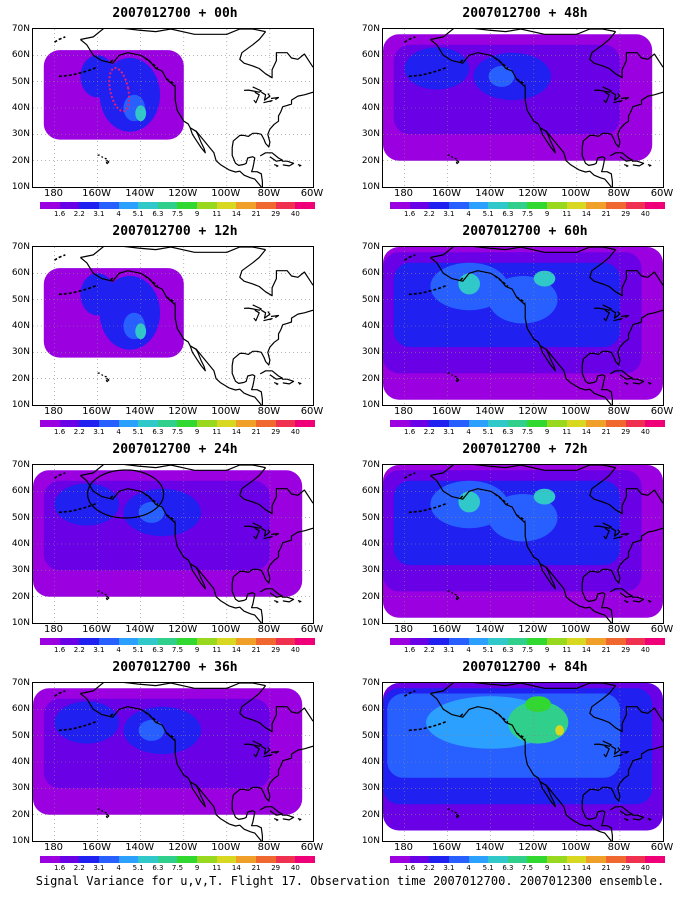 This screenshot has height=900, width=700. What do you see at coordinates (429, 868) in the screenshot?
I see `colorbar-label: 2.2` at bounding box center [429, 868].